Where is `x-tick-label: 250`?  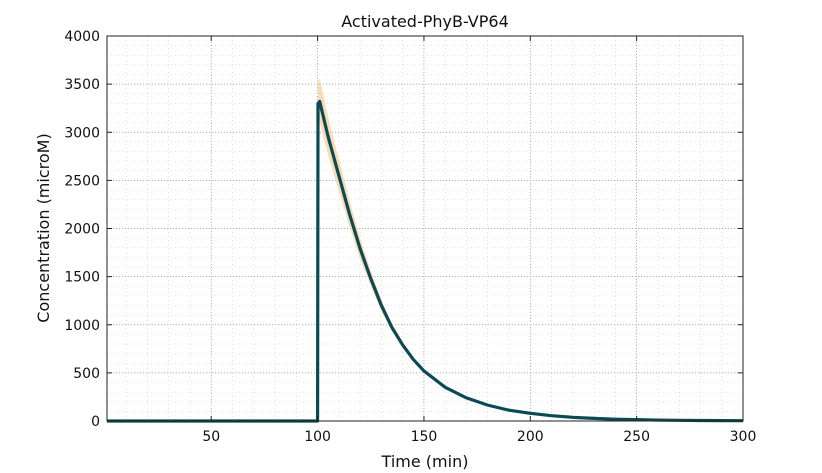 x-tick-label: 250 is located at coordinates (636, 437).